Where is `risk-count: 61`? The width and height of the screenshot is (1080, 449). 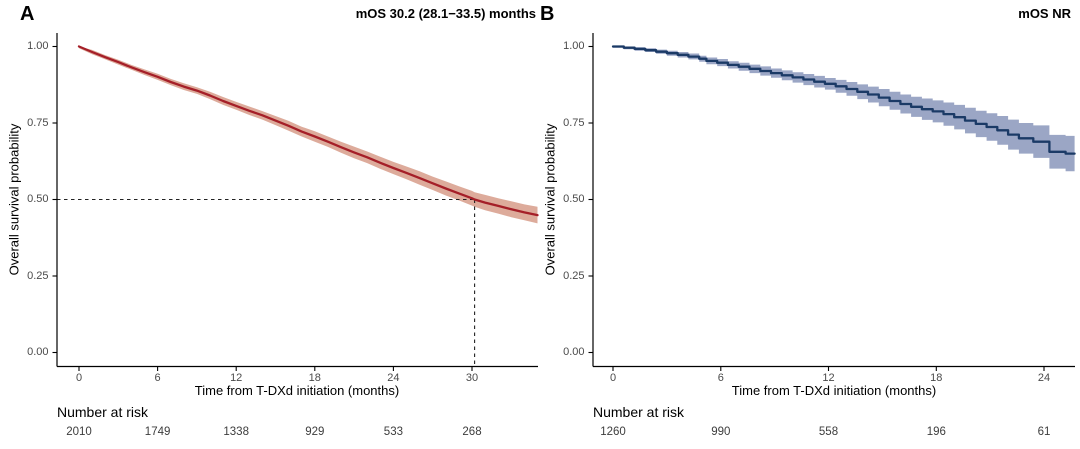 risk-count: 61 is located at coordinates (1044, 432).